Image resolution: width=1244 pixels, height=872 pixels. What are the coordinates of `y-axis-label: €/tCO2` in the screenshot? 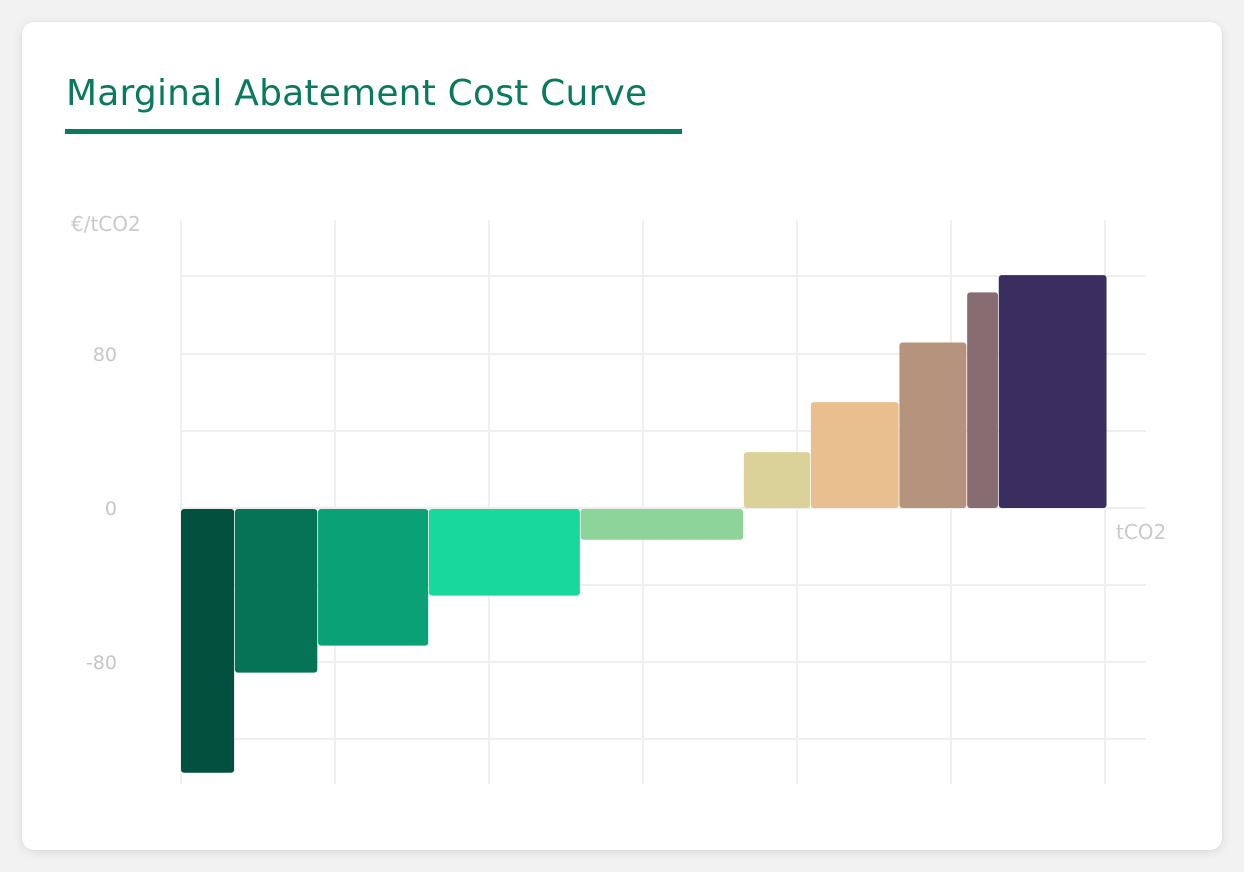 It's located at (106, 224).